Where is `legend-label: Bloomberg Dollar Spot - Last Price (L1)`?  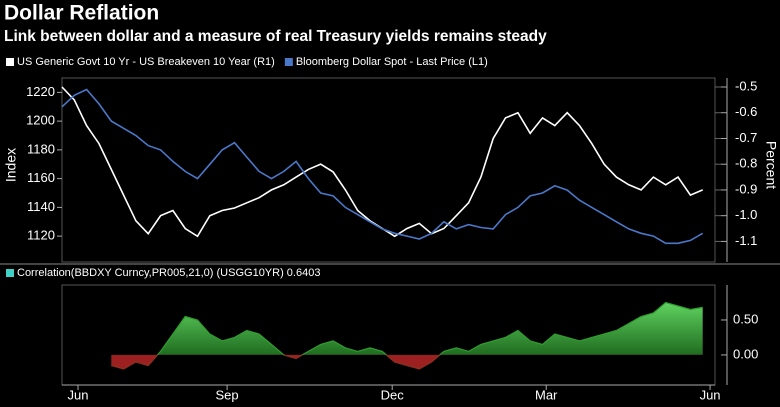 legend-label: Bloomberg Dollar Spot - Last Price (L1) is located at coordinates (392, 62).